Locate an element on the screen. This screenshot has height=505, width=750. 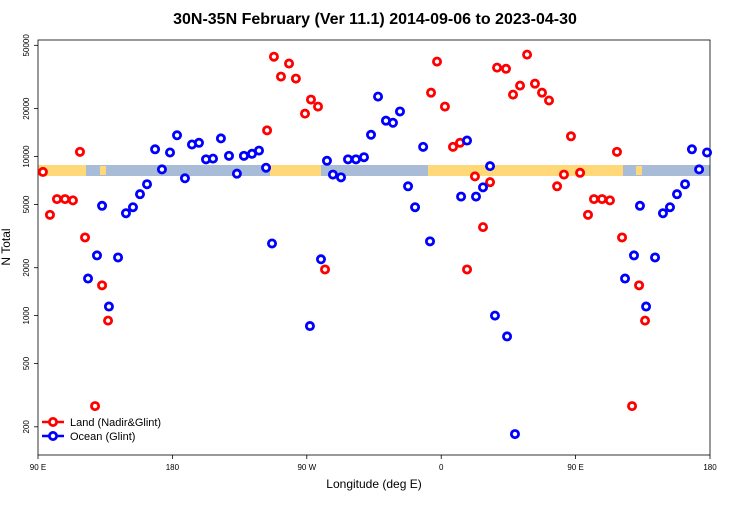
y-tick-label: 500 is located at coordinates (26, 363).